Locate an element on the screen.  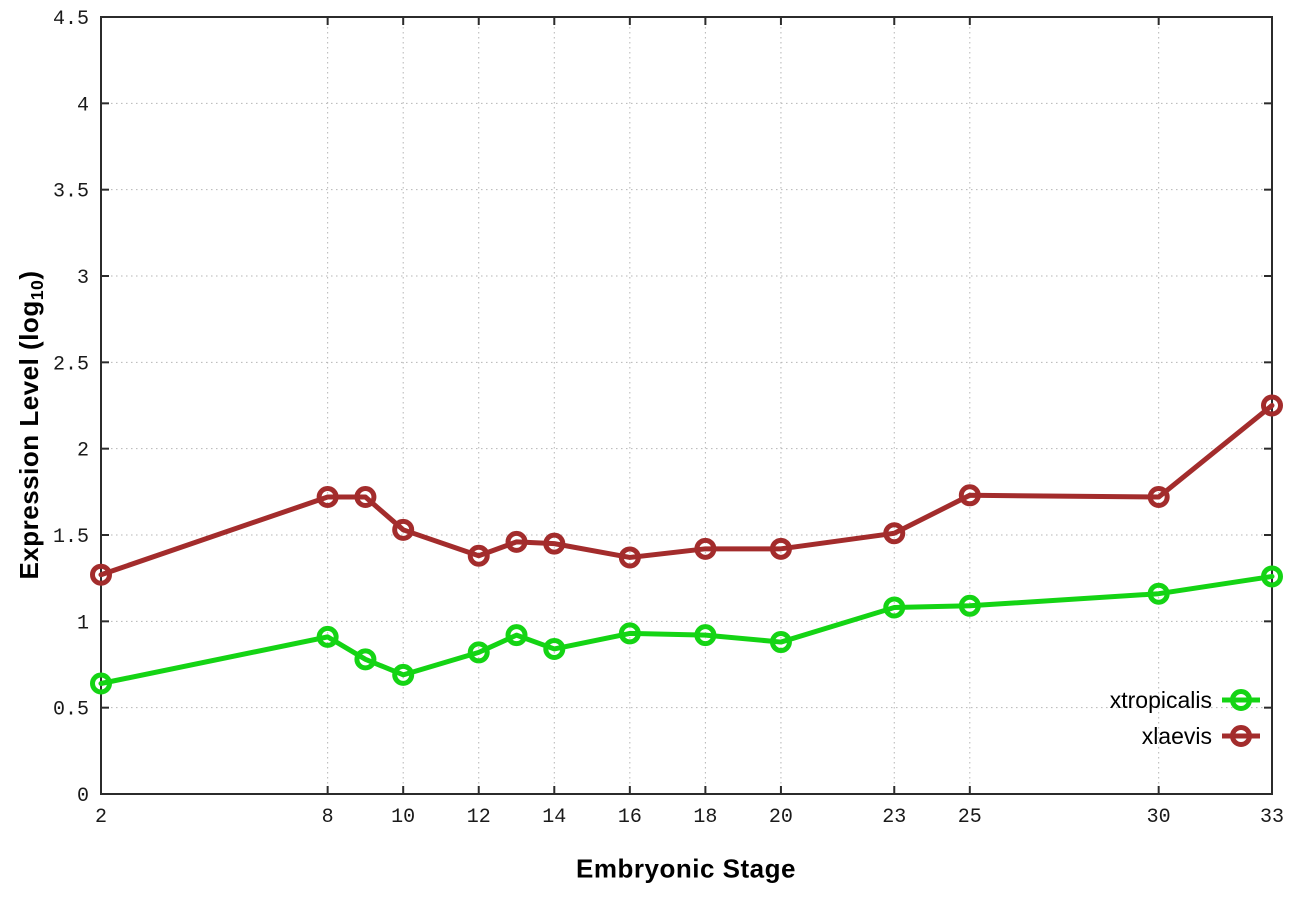
legend-label-xlaevis: xlaevis is located at coordinates (1176, 735).